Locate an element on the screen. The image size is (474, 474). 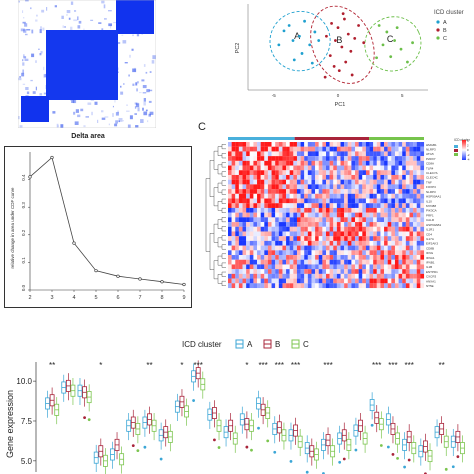
boxplot-outlier is located at coordinates (381, 445).